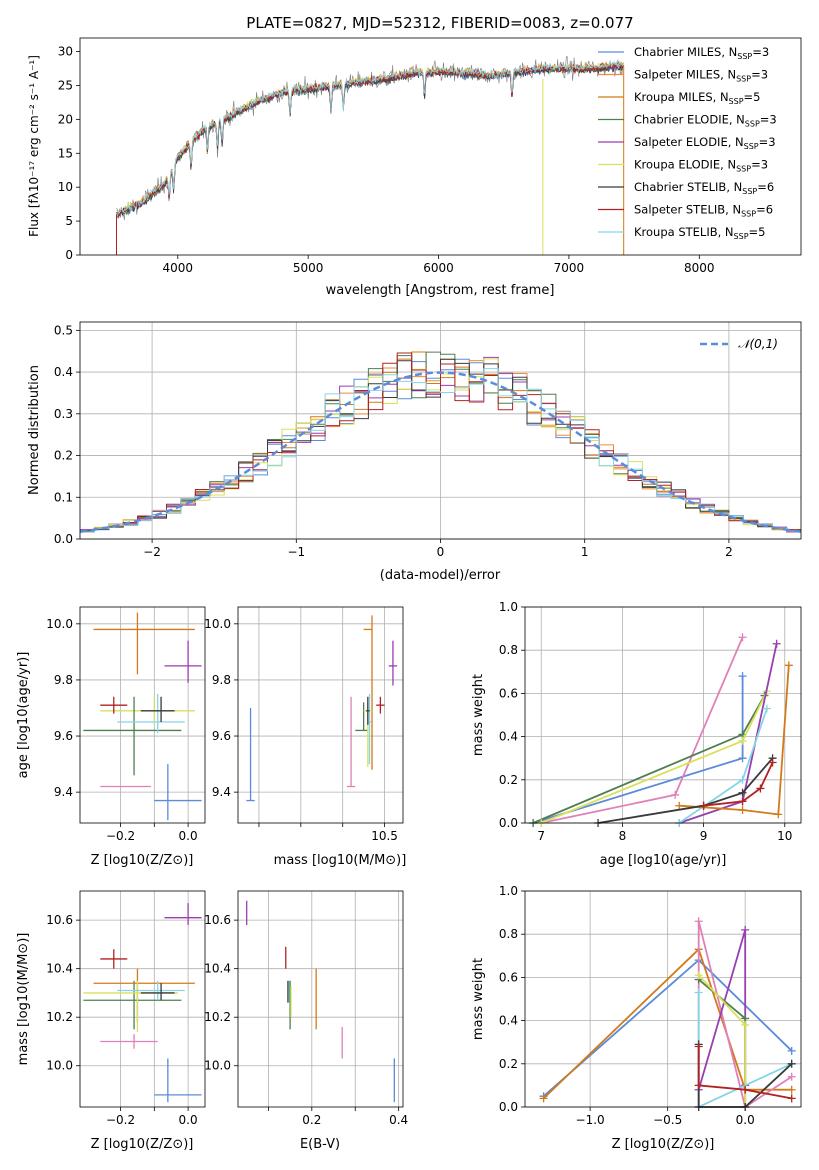 The height and width of the screenshot is (1170, 819). What do you see at coordinates (440, 575) in the screenshot?
I see `residuals-x-label: (data-model)/error` at bounding box center [440, 575].